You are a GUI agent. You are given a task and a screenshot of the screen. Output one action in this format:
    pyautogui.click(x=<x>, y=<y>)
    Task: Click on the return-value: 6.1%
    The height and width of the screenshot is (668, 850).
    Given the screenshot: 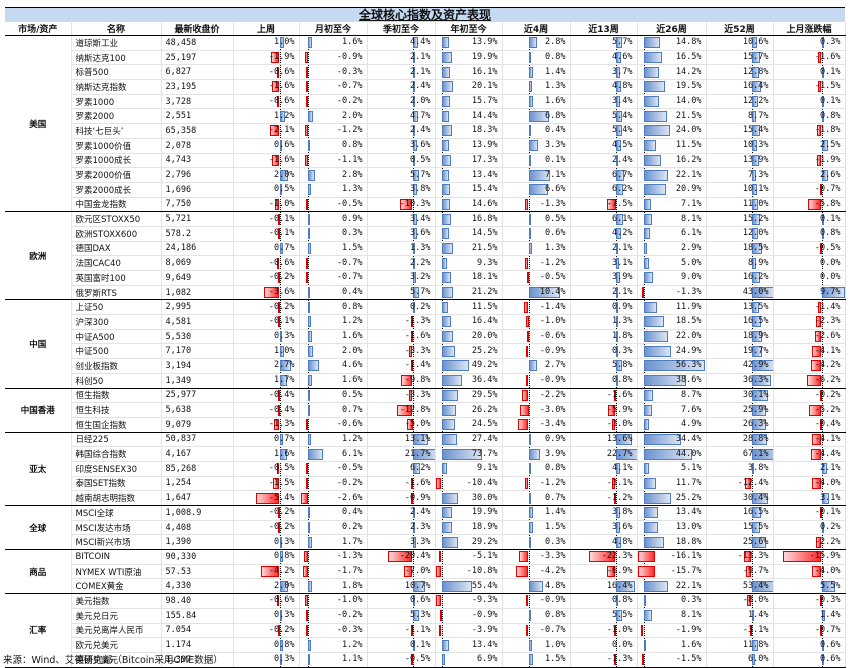 What is the action you would take?
    pyautogui.click(x=352, y=453)
    